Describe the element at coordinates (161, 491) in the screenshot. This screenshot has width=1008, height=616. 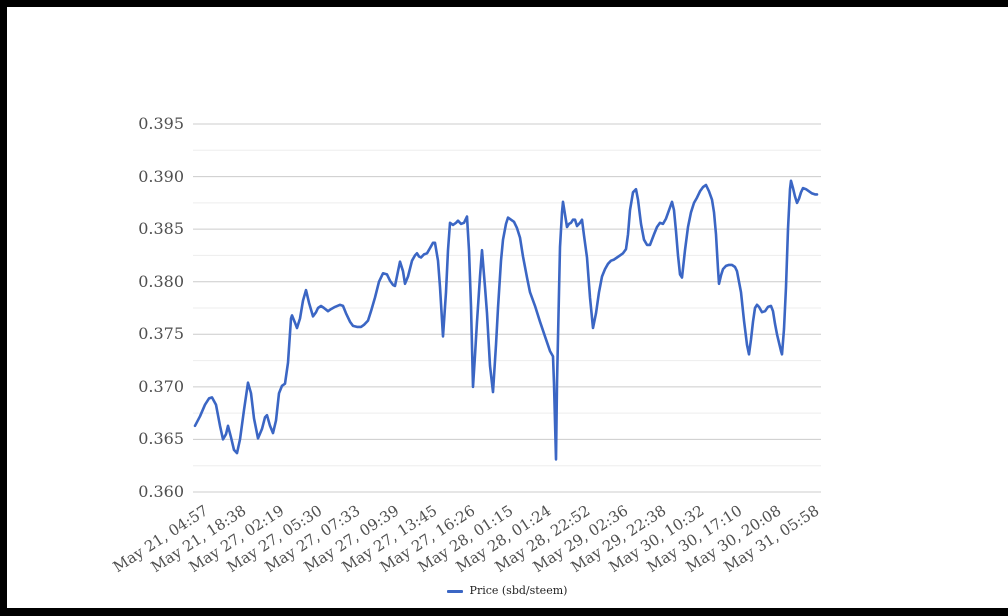
I see `y-tick-label: 0.360` at that location.